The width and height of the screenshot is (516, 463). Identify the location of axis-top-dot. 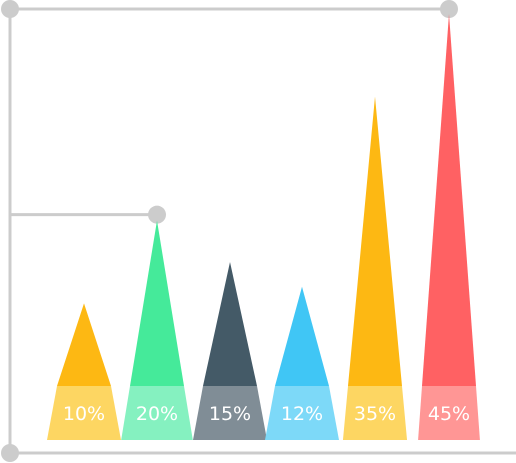
(10, 9).